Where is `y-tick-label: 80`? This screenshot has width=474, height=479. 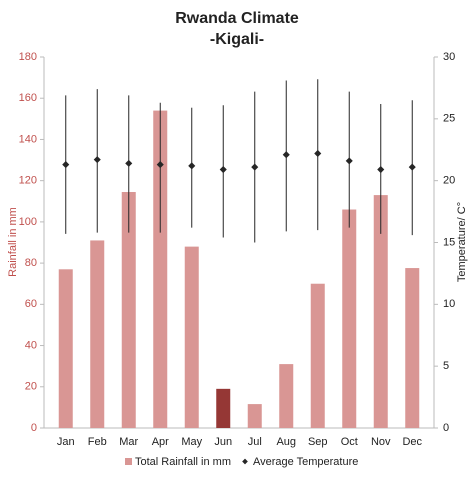
y-tick-label: 80 is located at coordinates (31, 263).